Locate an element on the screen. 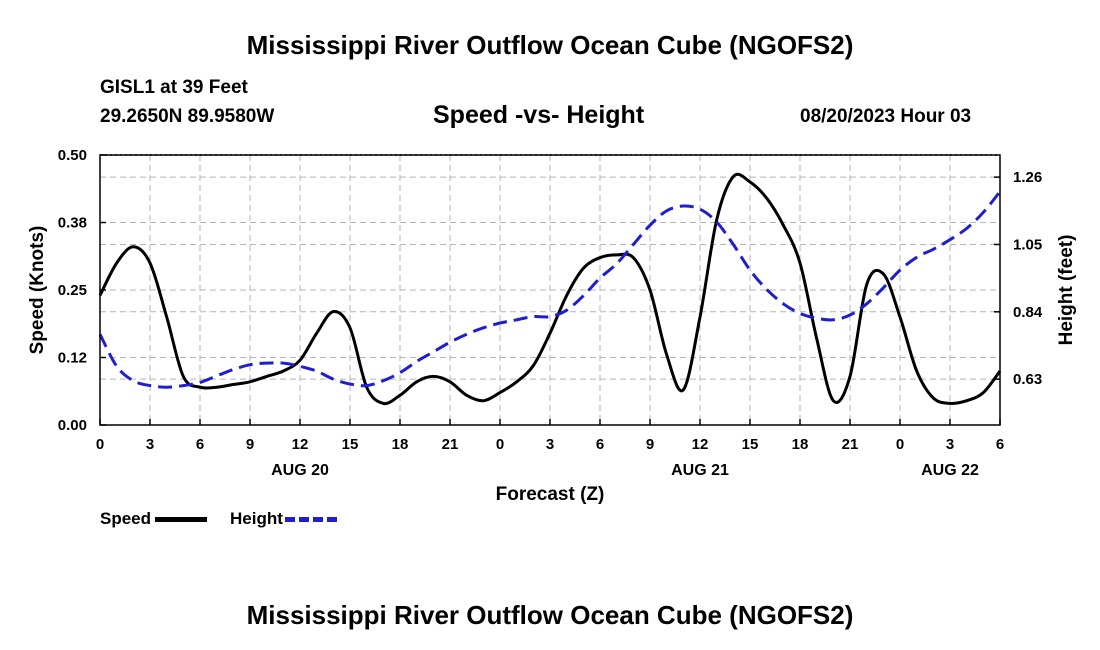 Image resolution: width=1100 pixels, height=650 pixels. date-label: AUG 20 is located at coordinates (300, 470).